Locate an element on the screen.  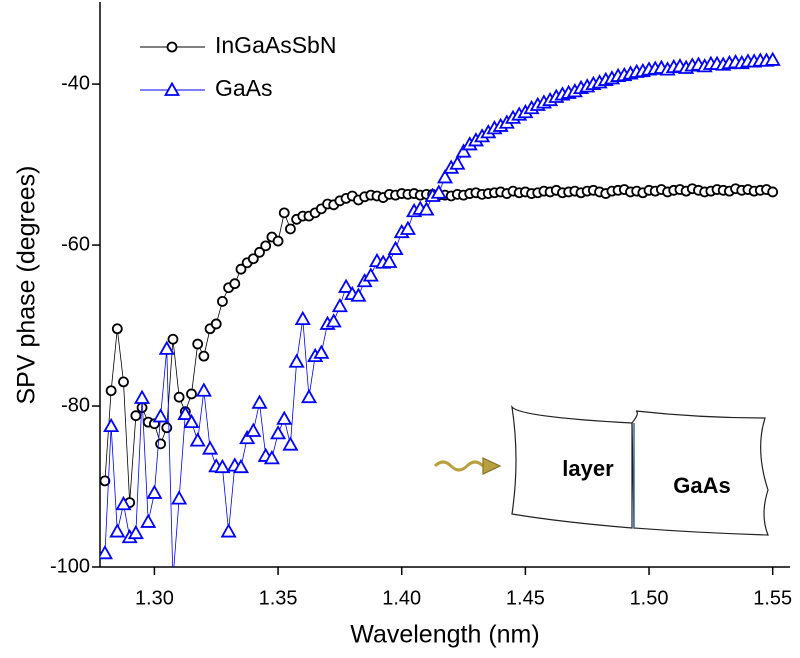
legend-label: GaAs is located at coordinates (244, 88).